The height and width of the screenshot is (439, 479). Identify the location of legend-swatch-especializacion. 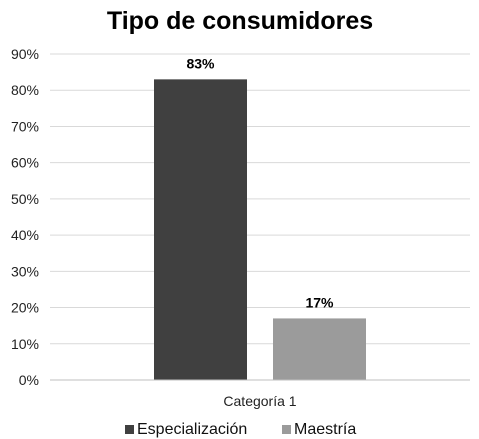
(129, 429).